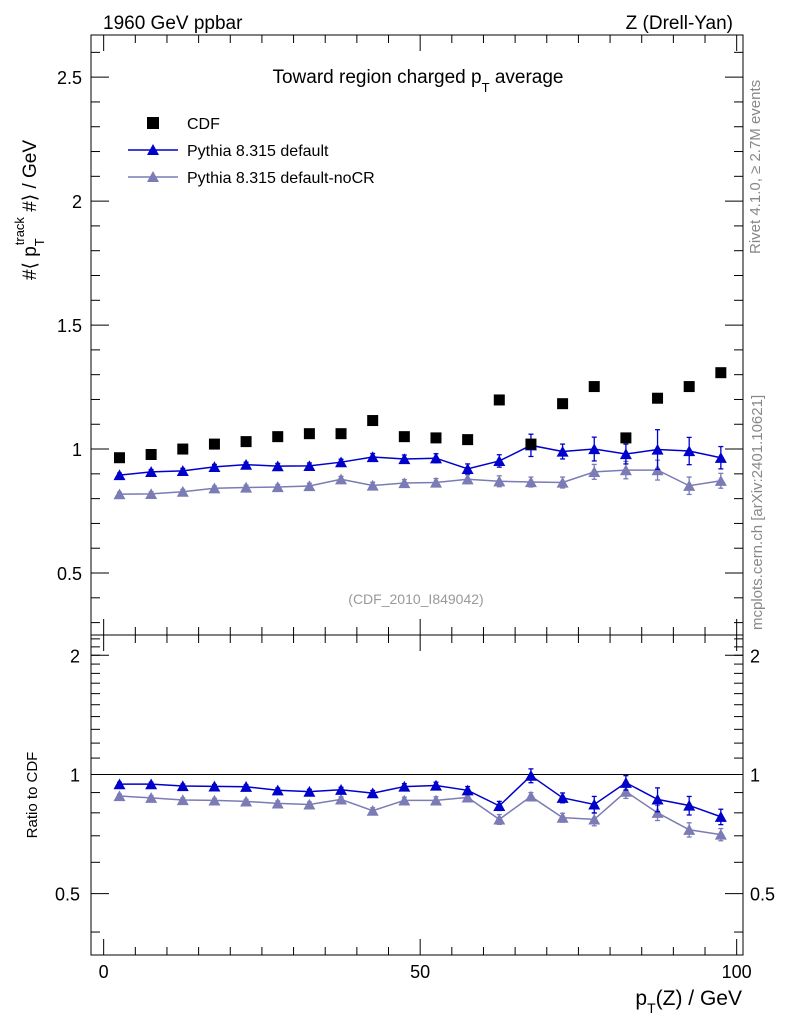 The height and width of the screenshot is (1024, 786). I want to click on y-tick-label: 1, so click(77, 450).